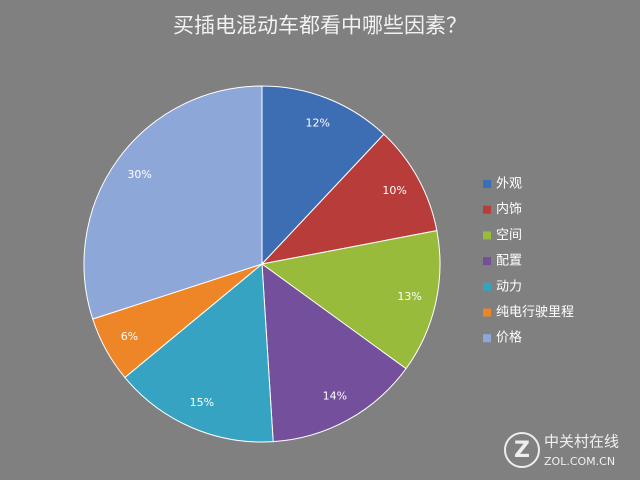 This screenshot has height=480, width=640. Describe the element at coordinates (317, 122) in the screenshot. I see `value-label: 12%` at that location.